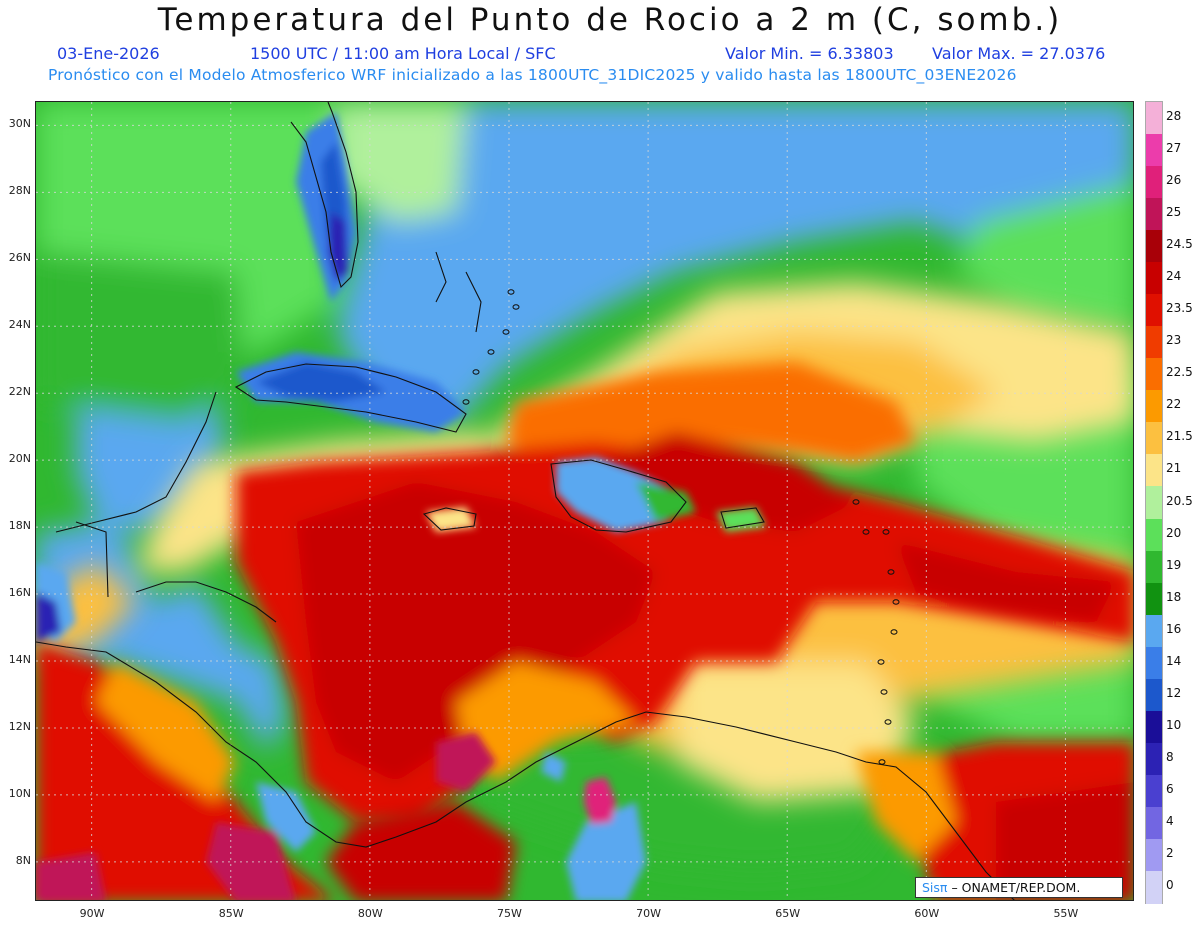 The height and width of the screenshot is (927, 1200). What do you see at coordinates (108, 53) in the screenshot?
I see `valid-date: 03-Ene-2026` at bounding box center [108, 53].